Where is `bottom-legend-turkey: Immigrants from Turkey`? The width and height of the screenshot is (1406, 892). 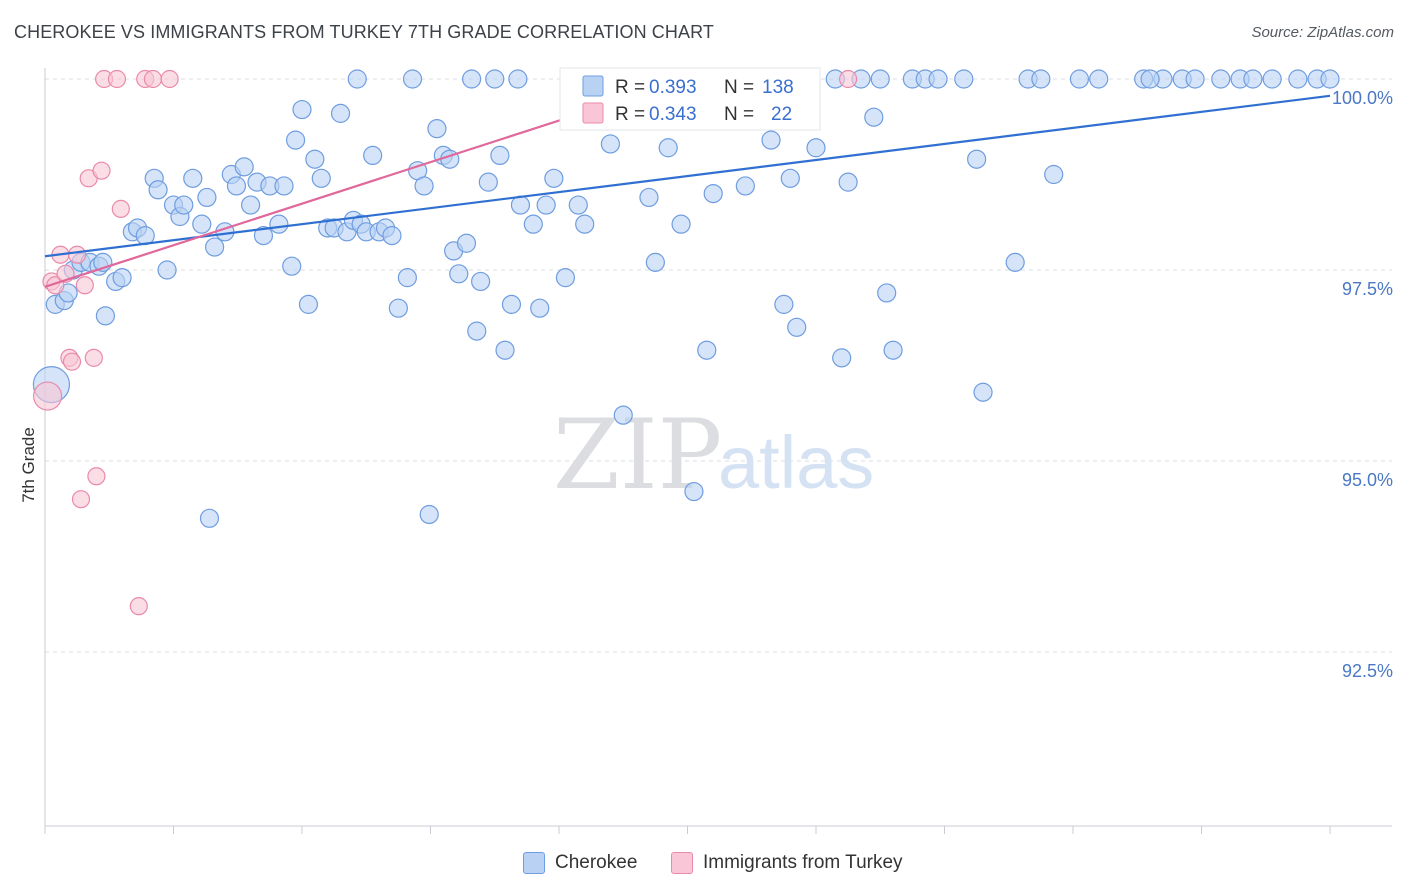
bottom-legend-turkey: Immigrants from Turkey is located at coordinates (787, 863).